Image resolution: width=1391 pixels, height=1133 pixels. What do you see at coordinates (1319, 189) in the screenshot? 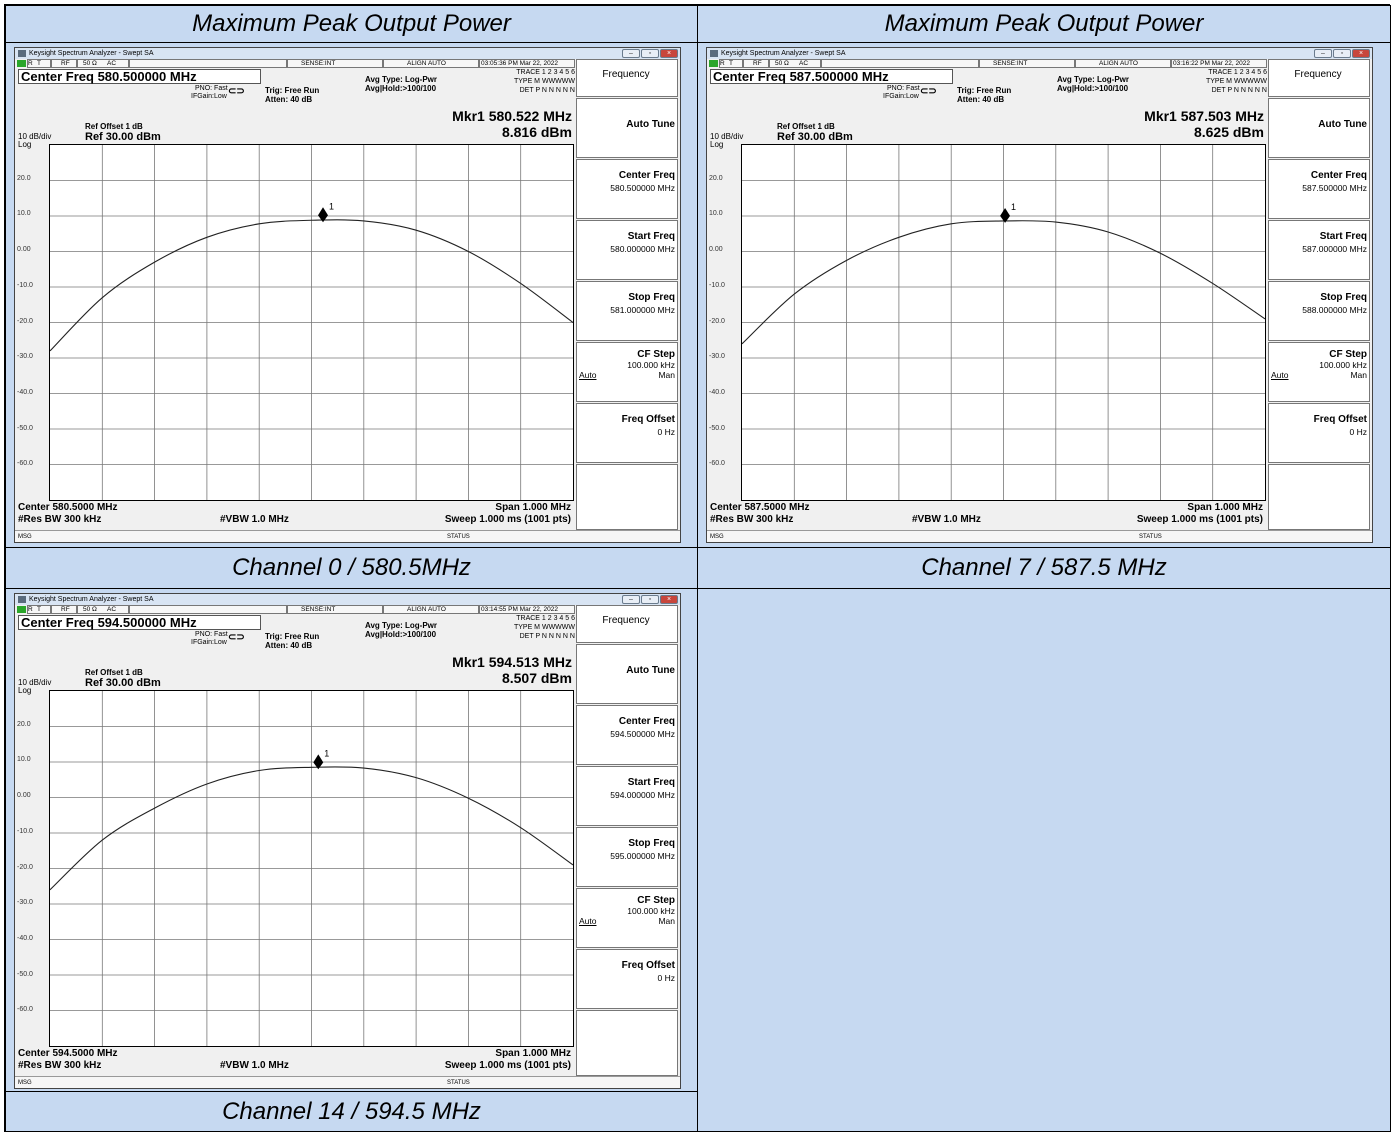
I see `softkey-center-freq: Center Freq 587.500000 MHz` at bounding box center [1319, 189].